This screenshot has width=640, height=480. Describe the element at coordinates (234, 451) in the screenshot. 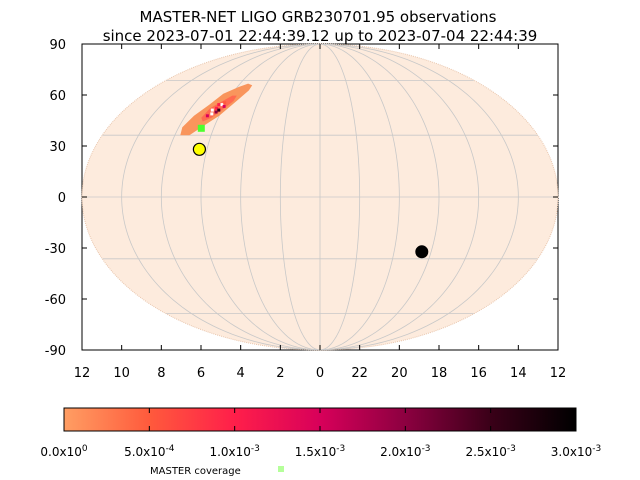

I see `colorbar-tick-label: 1.0x10⁻³` at that location.